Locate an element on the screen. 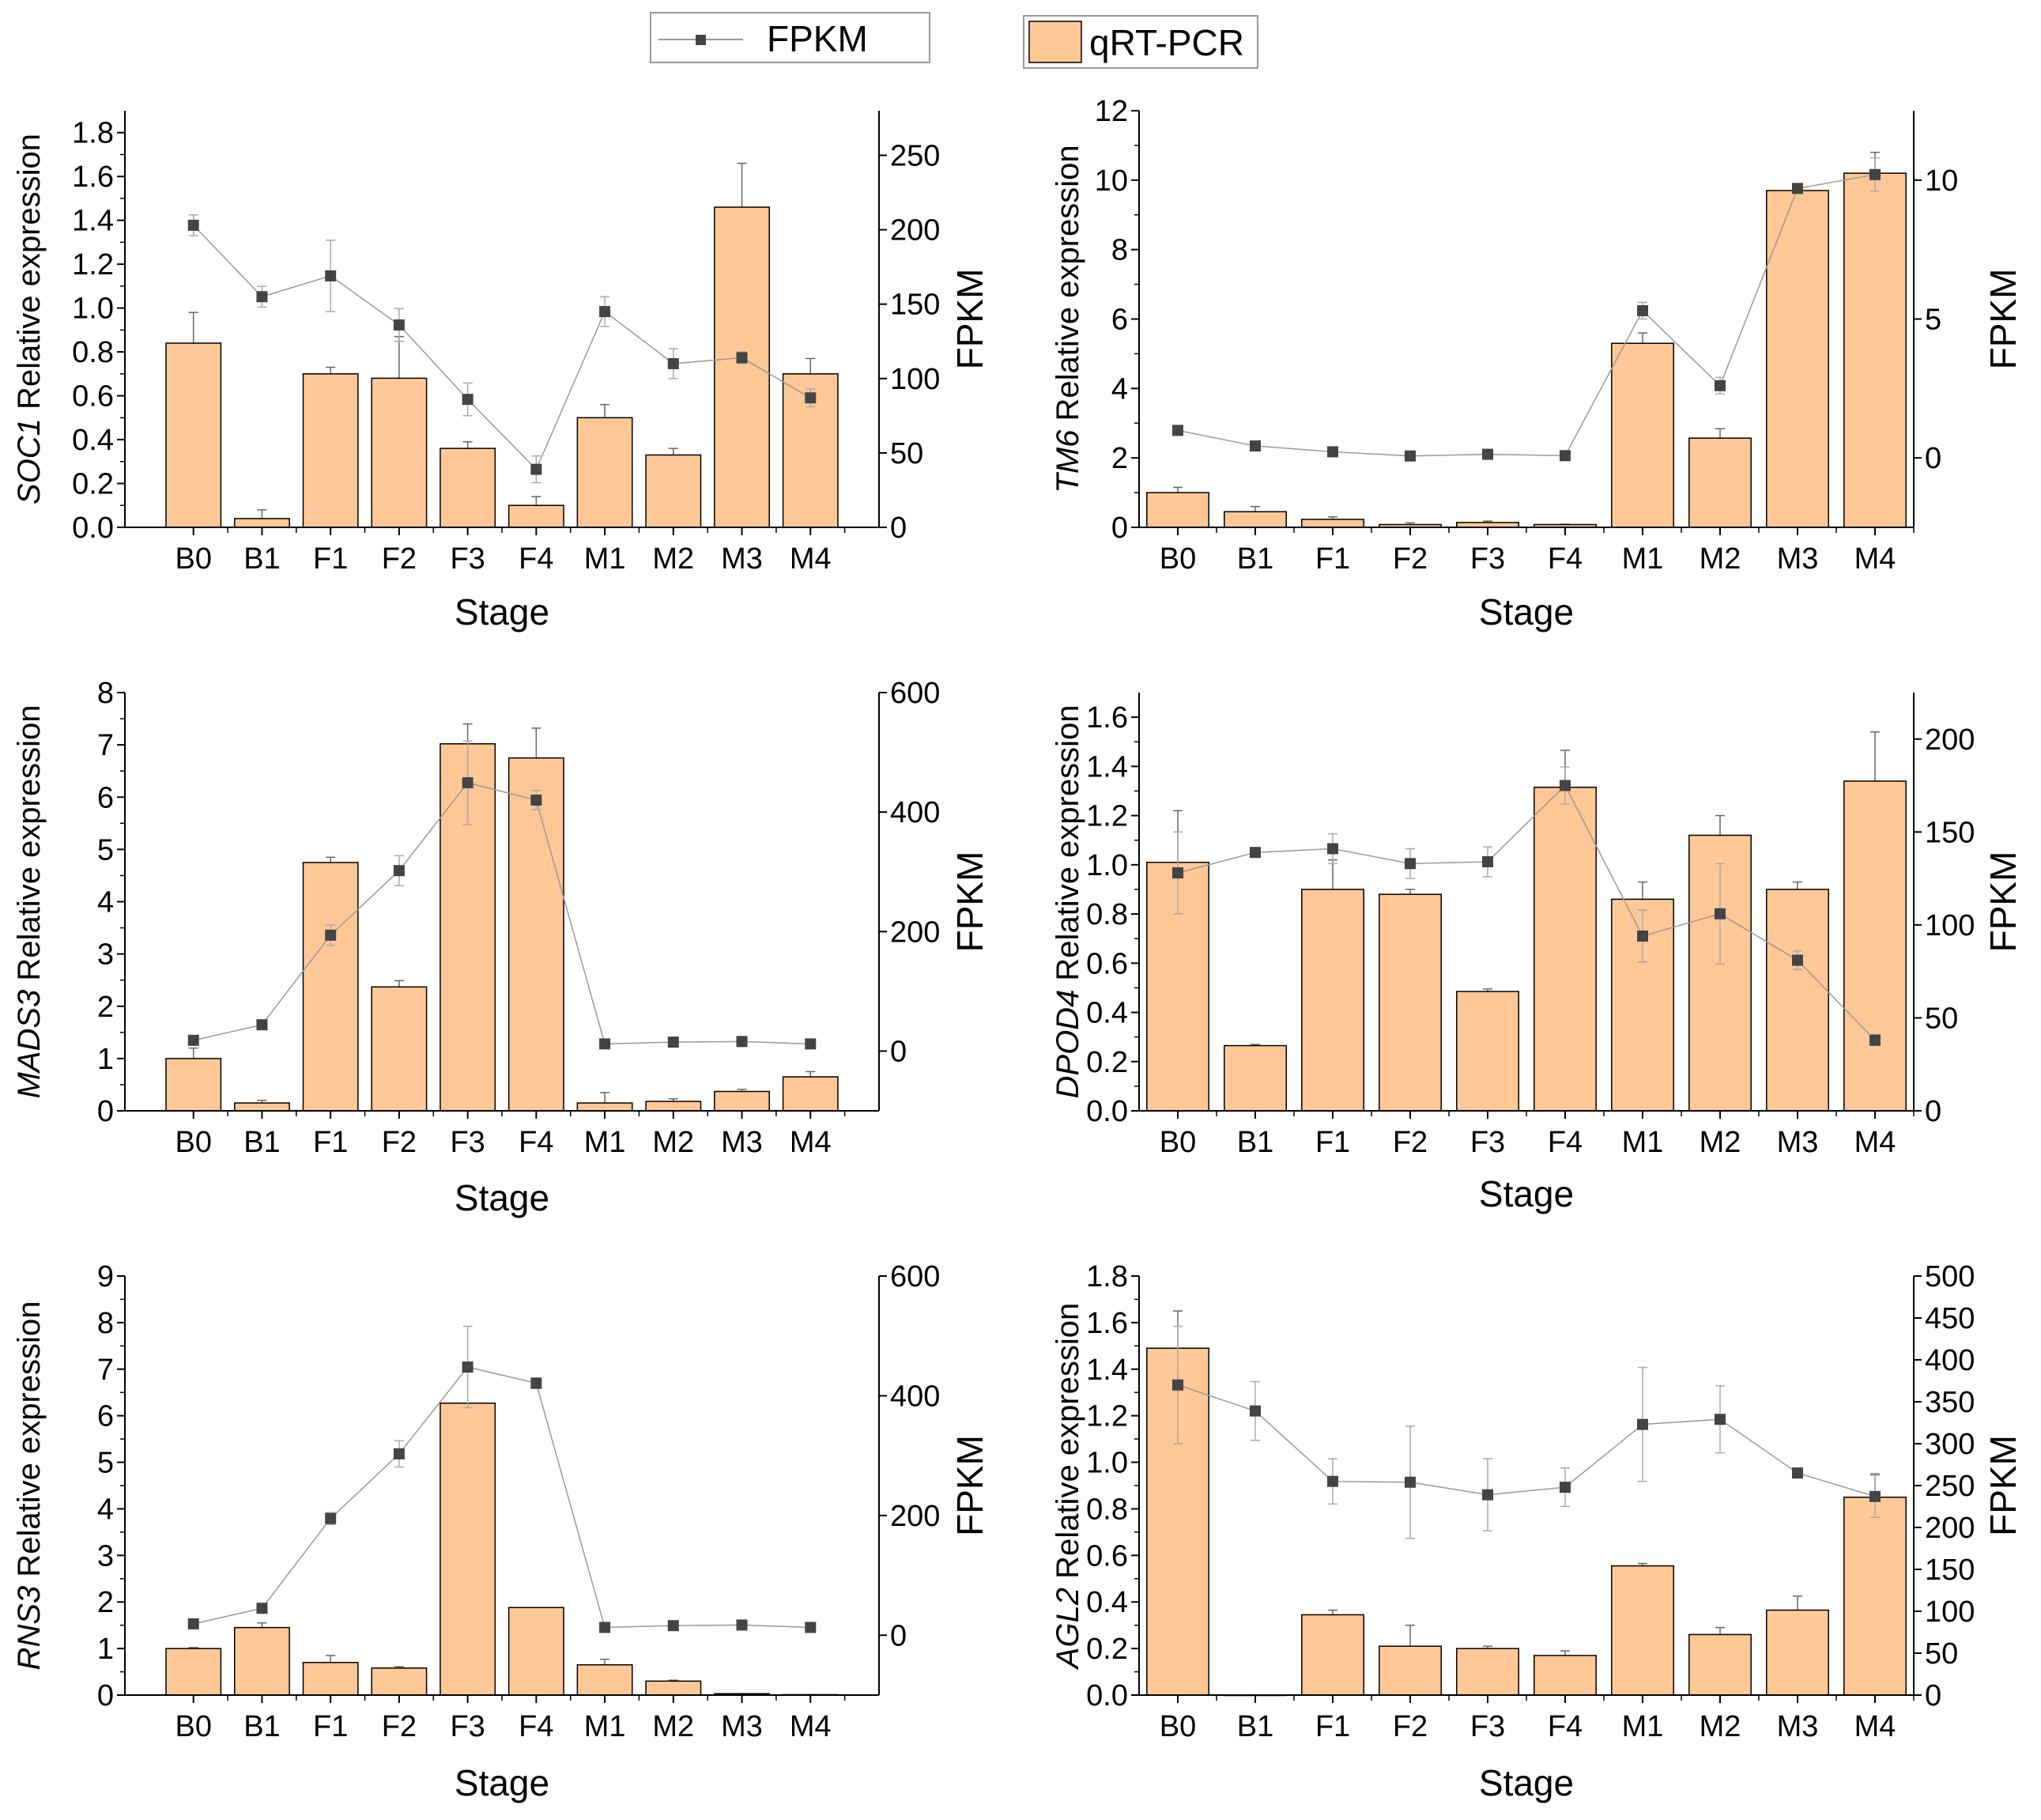  qpcr-bar-F4 is located at coordinates (535, 1651).